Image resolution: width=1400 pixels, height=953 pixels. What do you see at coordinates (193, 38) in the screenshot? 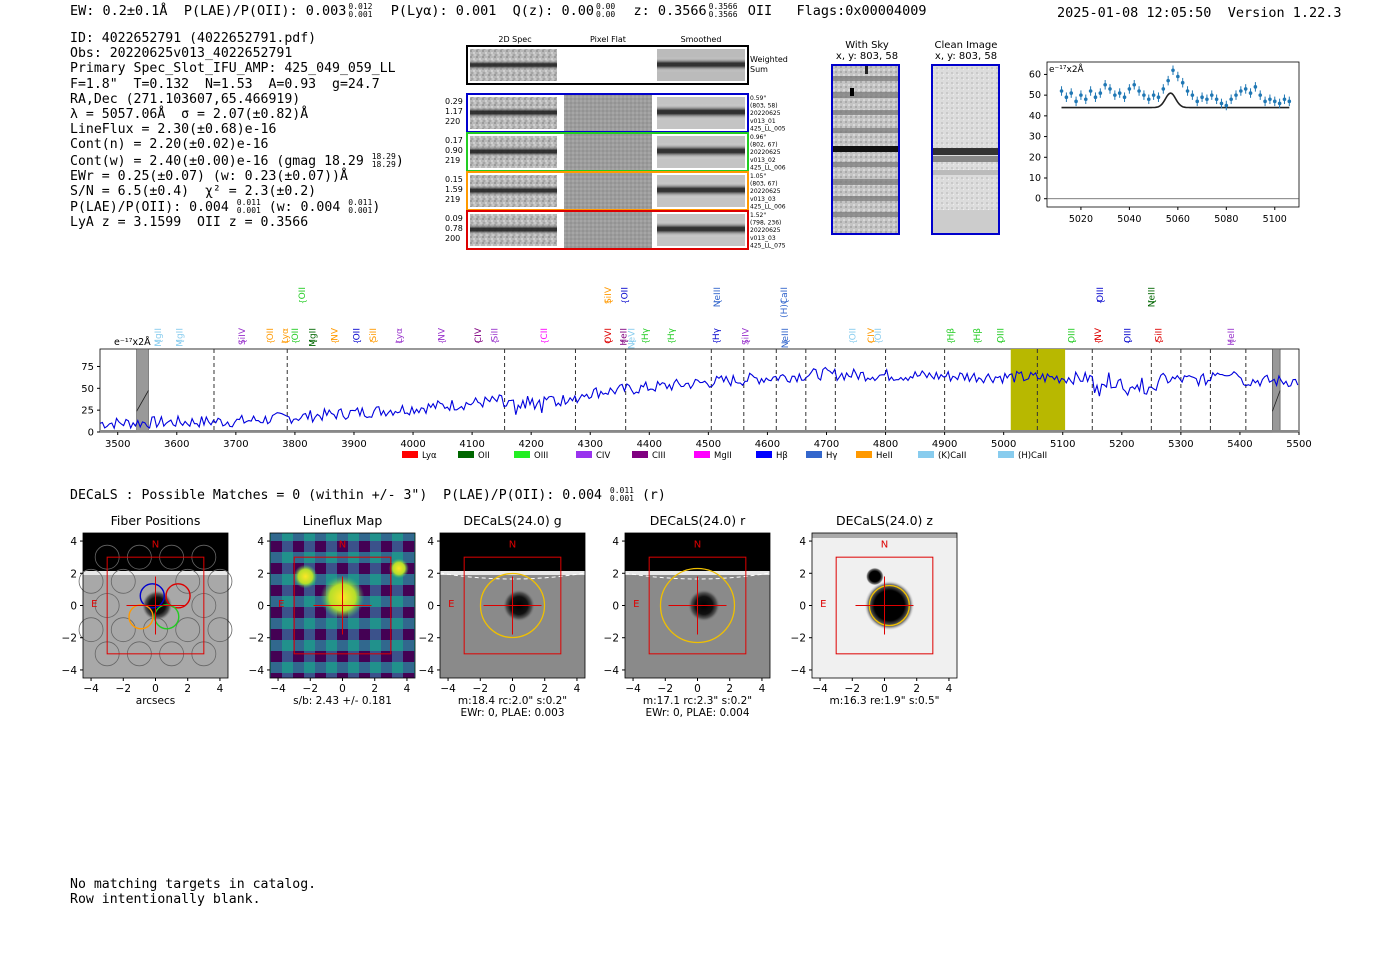
I see `info-id: ID: 4022652791 (4022652791.pdf)` at bounding box center [193, 38].